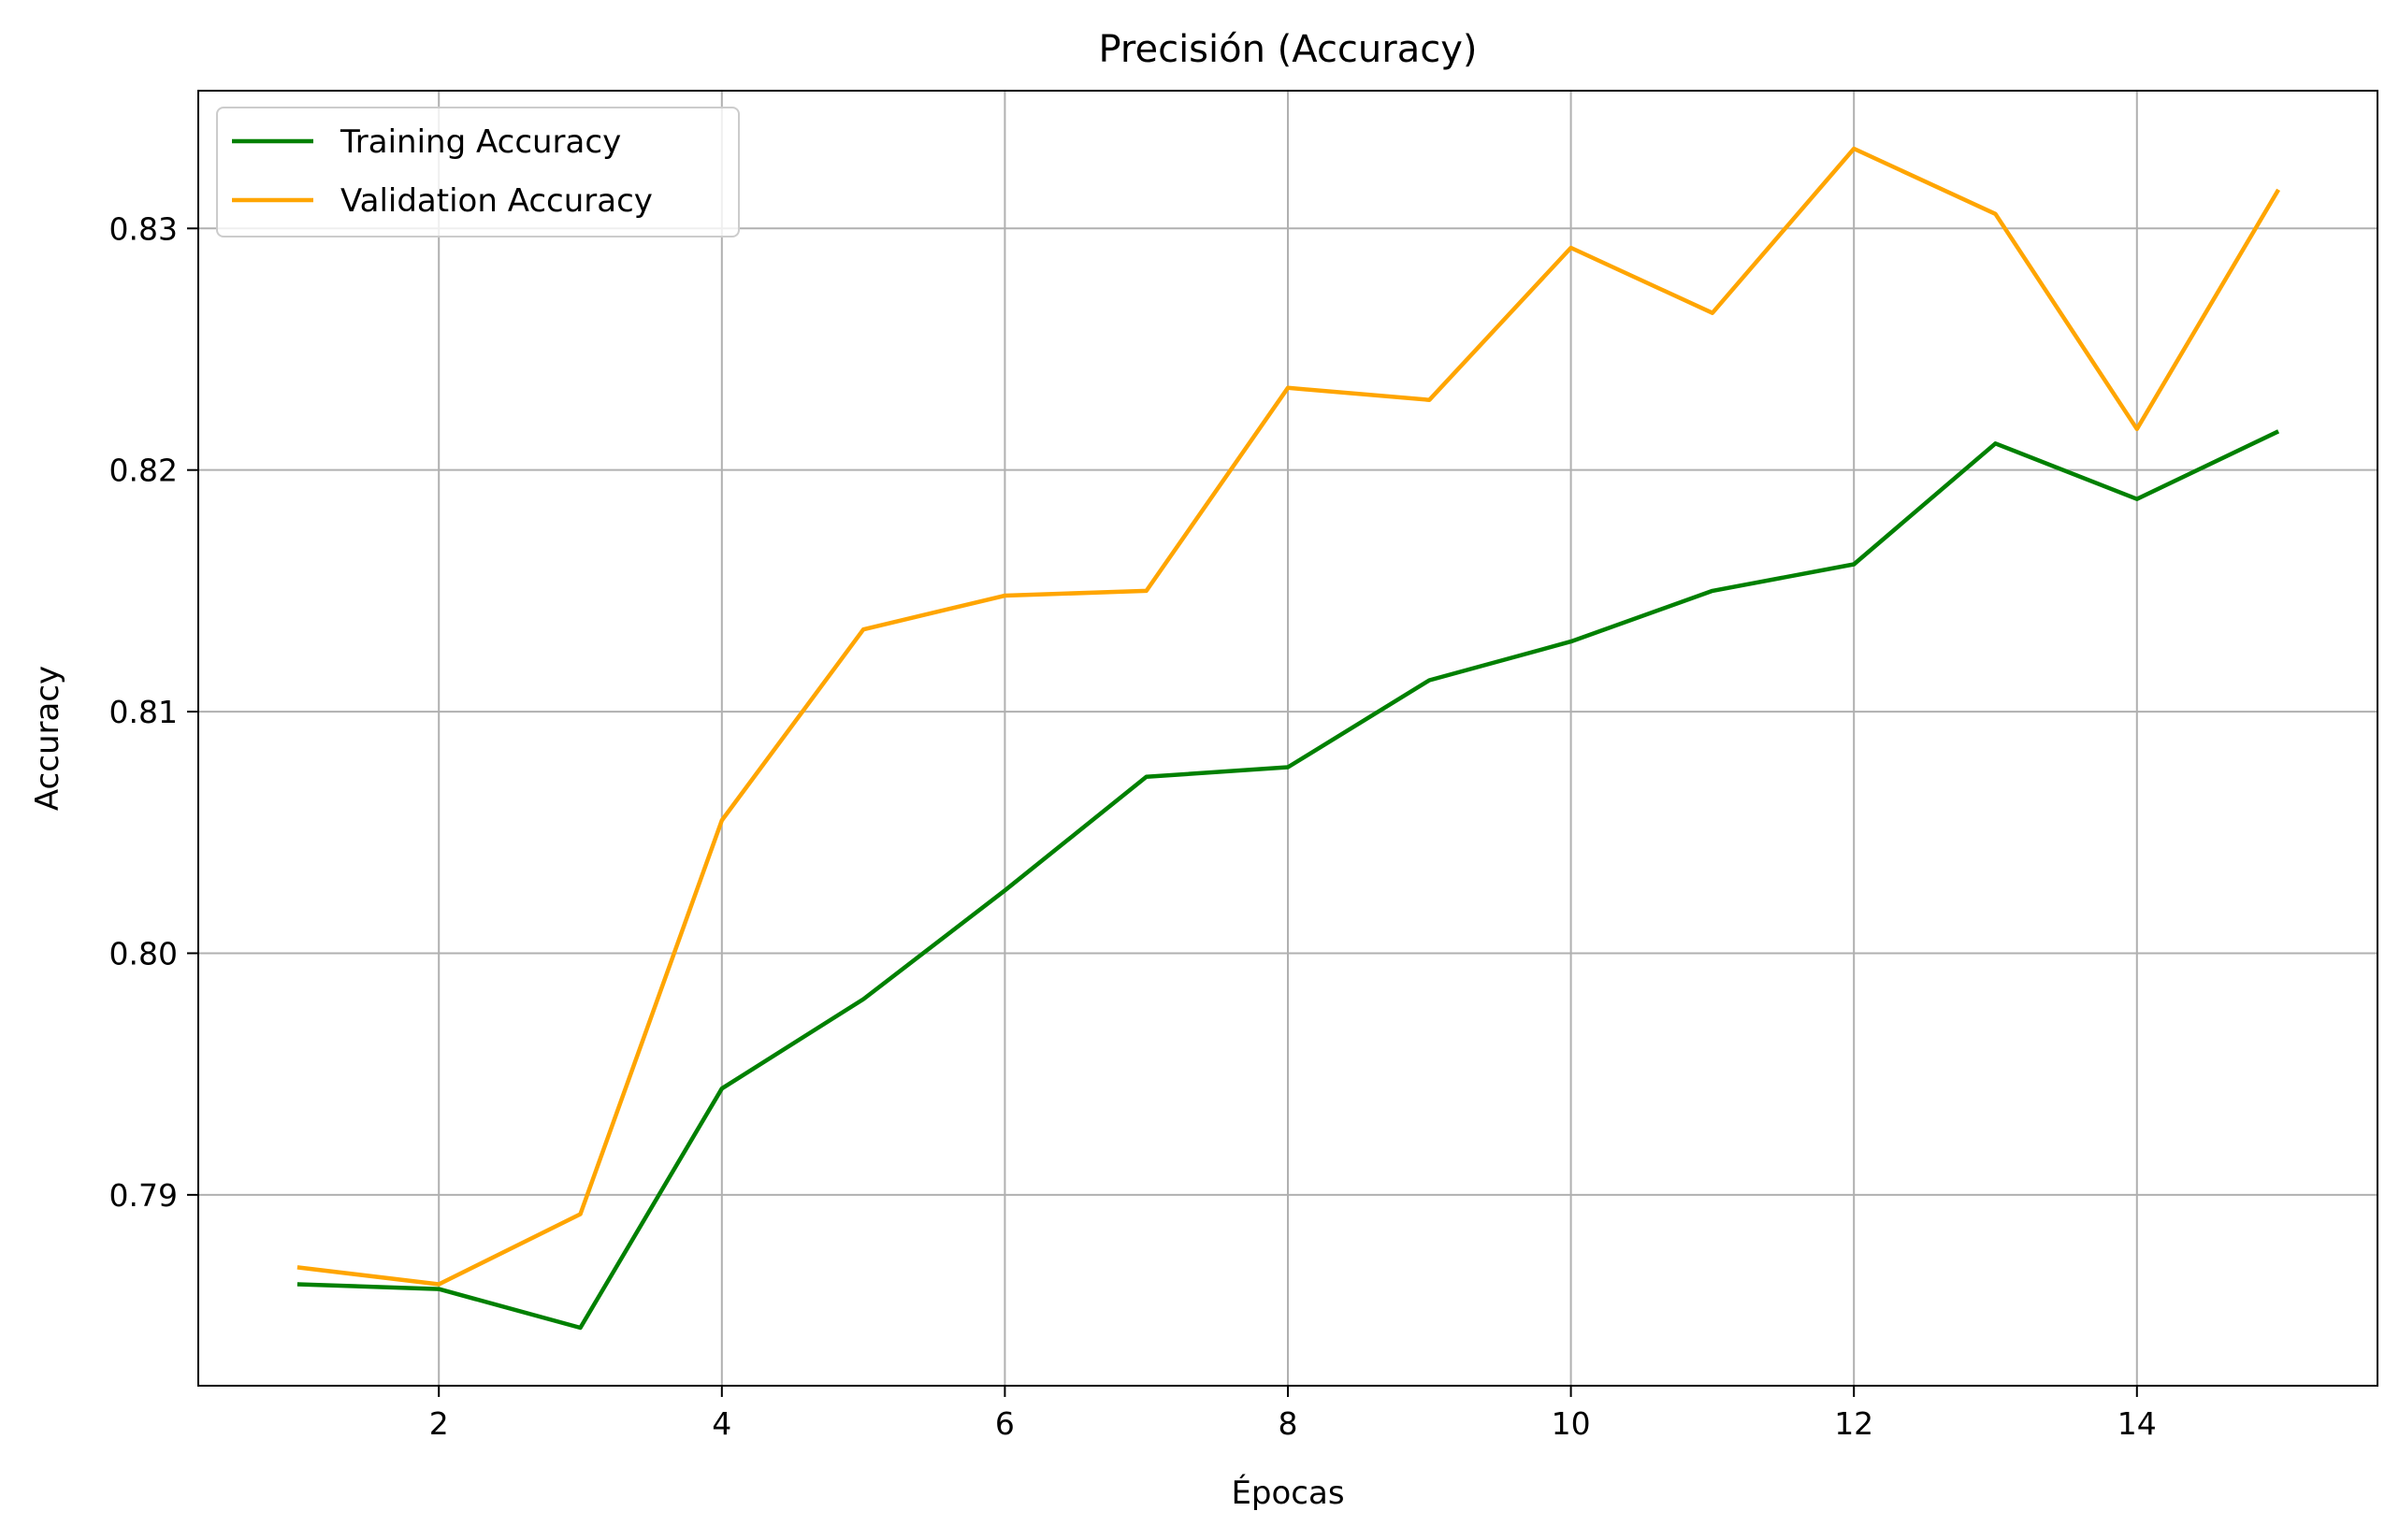  Describe the element at coordinates (143, 228) in the screenshot. I see `y-tick-label: 0.83` at that location.